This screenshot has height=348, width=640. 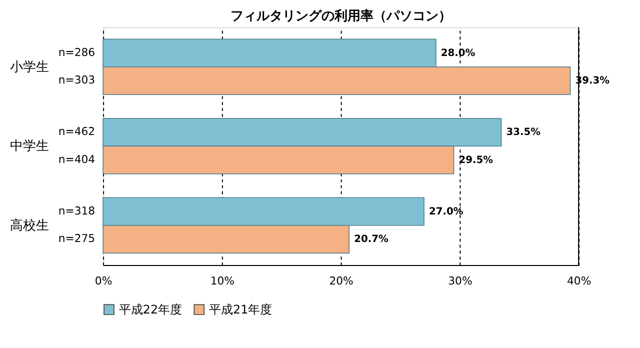 What do you see at coordinates (30, 67) in the screenshot?
I see `y-tick-label: 小学生` at bounding box center [30, 67].